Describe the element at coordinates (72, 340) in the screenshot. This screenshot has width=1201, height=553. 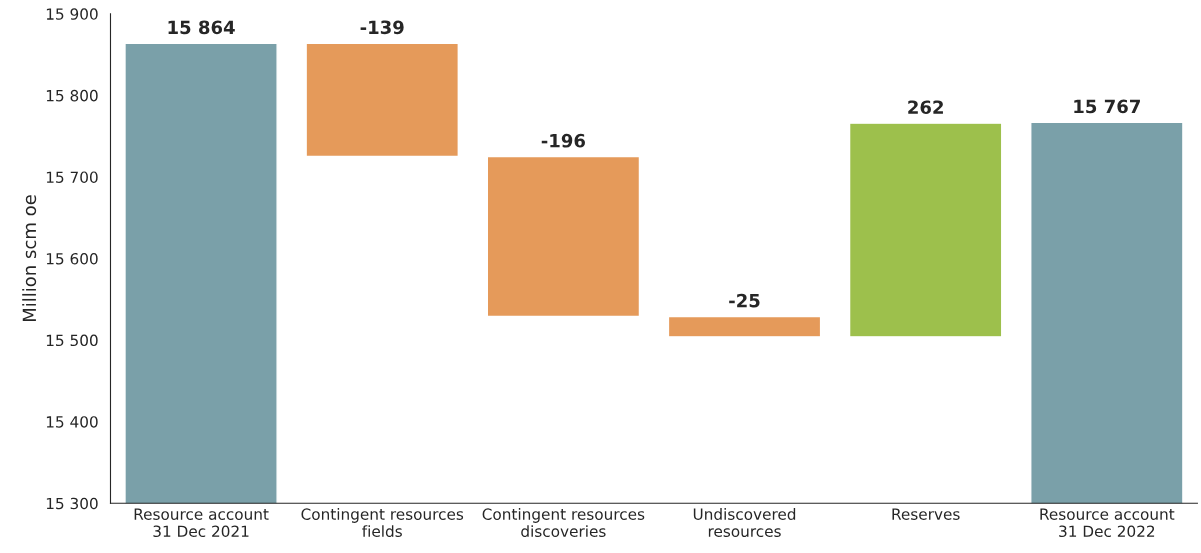
I see `y-tick-label: 15 500` at that location.